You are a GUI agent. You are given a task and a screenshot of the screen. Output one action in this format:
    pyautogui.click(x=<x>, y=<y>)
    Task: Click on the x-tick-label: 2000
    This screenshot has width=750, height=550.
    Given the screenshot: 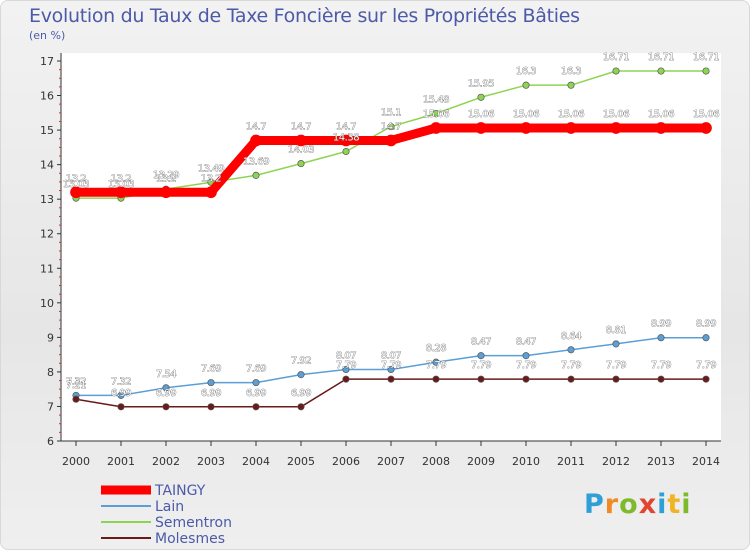 What is the action you would take?
    pyautogui.click(x=76, y=461)
    